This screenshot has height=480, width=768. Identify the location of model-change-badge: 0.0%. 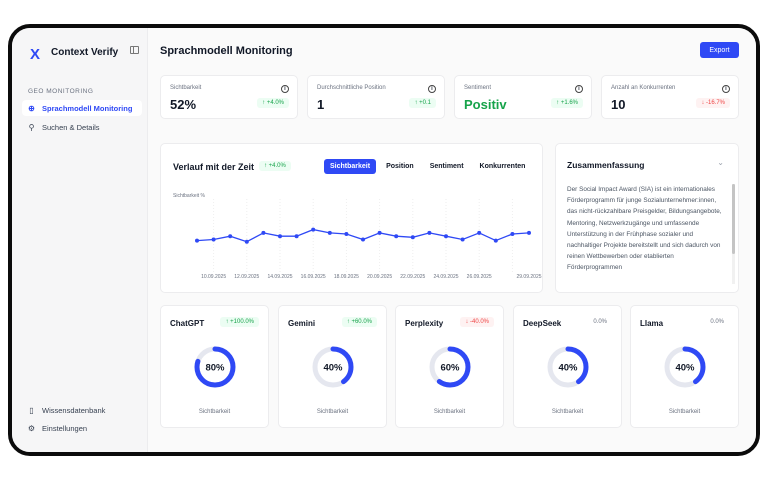
(717, 322).